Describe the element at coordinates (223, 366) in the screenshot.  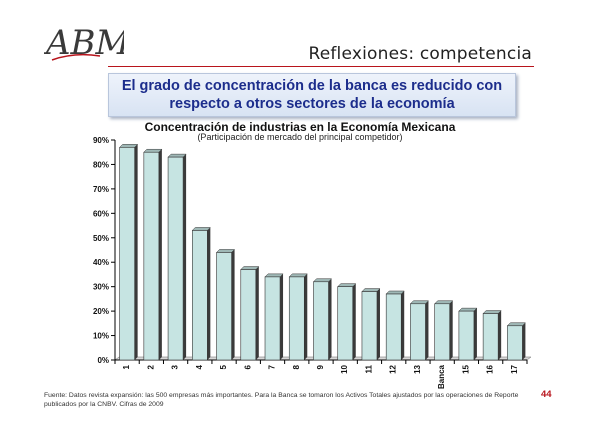
I see `x-tick-label: 5` at that location.